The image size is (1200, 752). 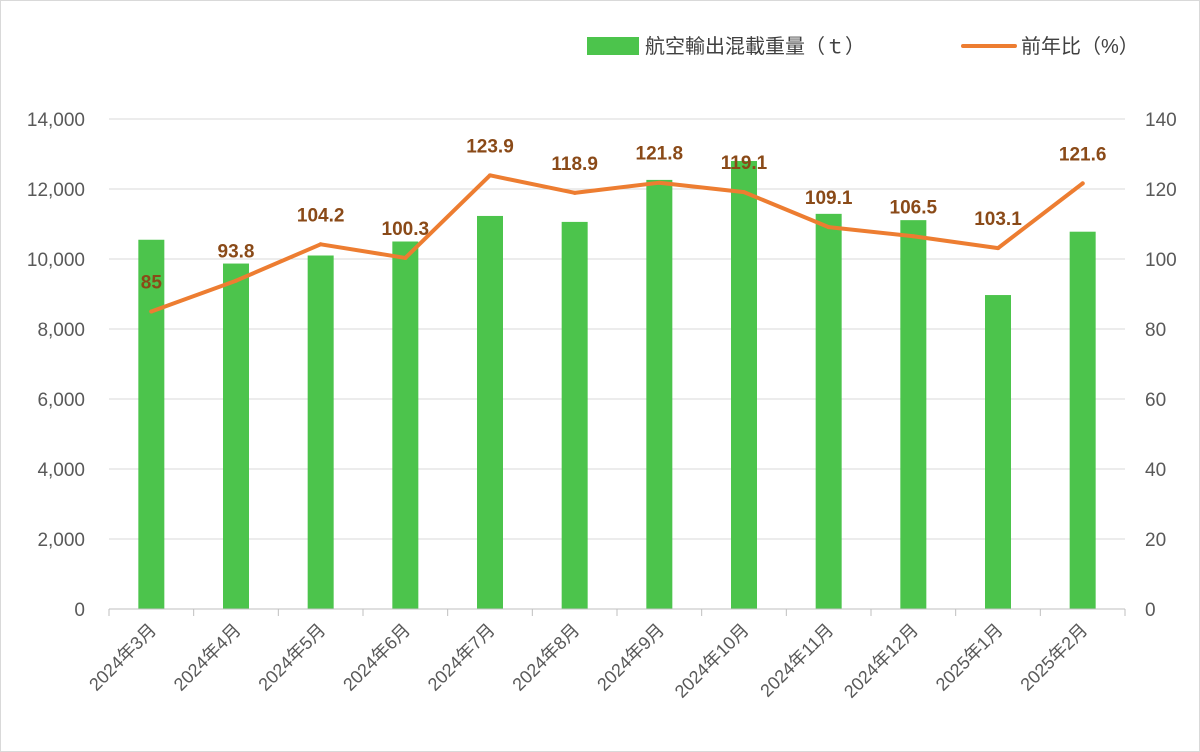 What do you see at coordinates (56, 260) in the screenshot?
I see `y-left-tick-label: 10,000` at bounding box center [56, 260].